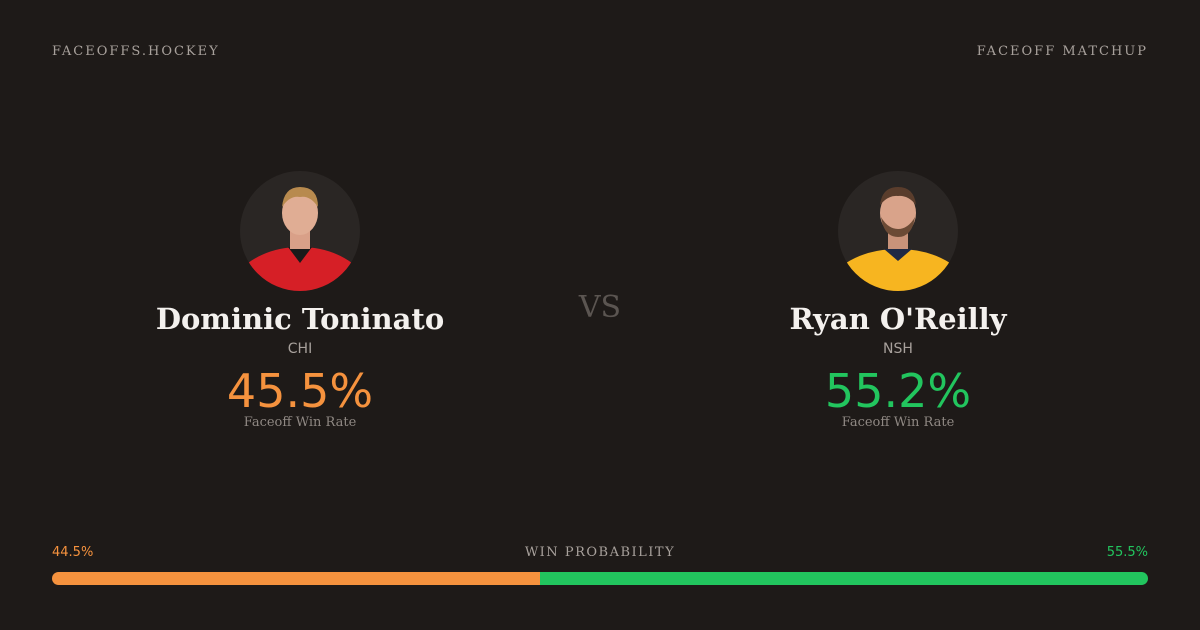  What do you see at coordinates (300, 349) in the screenshot?
I see `team: CHI` at bounding box center [300, 349].